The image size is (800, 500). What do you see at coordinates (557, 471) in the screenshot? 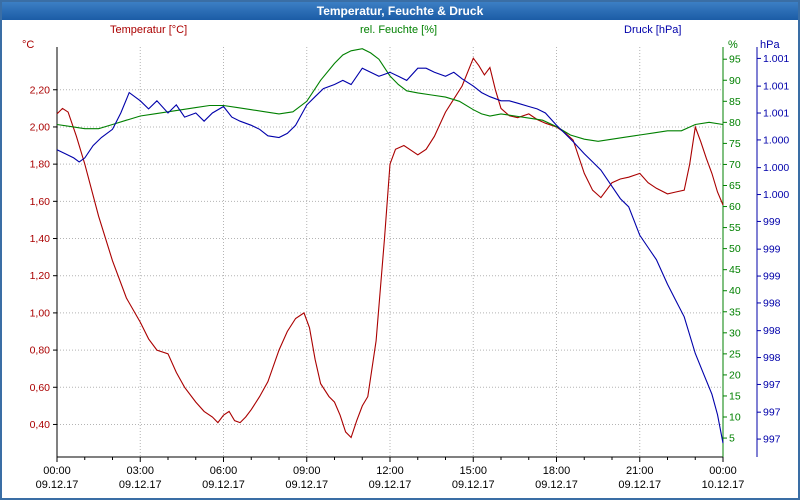
I see `x-time-label: 18:00` at bounding box center [557, 471].